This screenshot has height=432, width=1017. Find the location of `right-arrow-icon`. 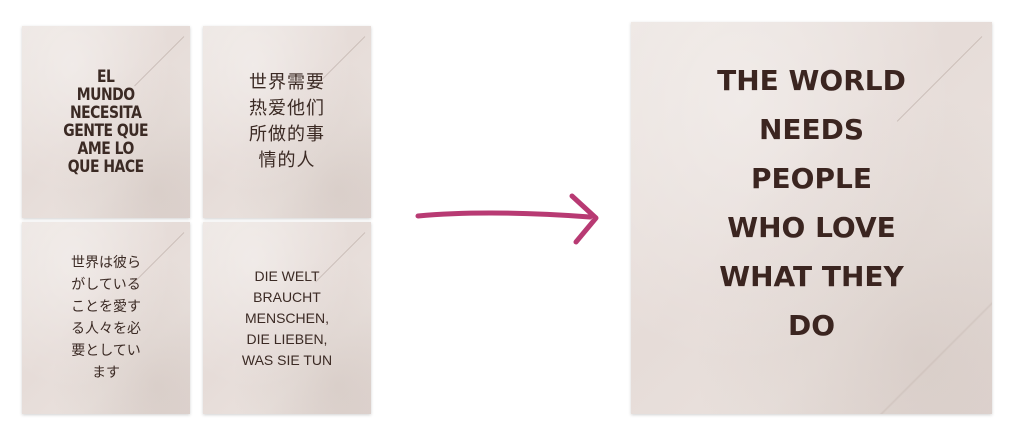

right-arrow-icon is located at coordinates (507, 219).